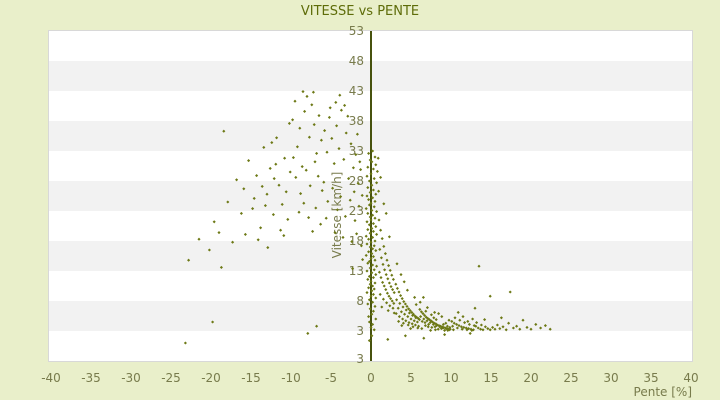 This screenshot has height=400, width=720. What do you see at coordinates (360, 359) in the screenshot?
I see `y-axis-min-label: 3` at bounding box center [360, 359].